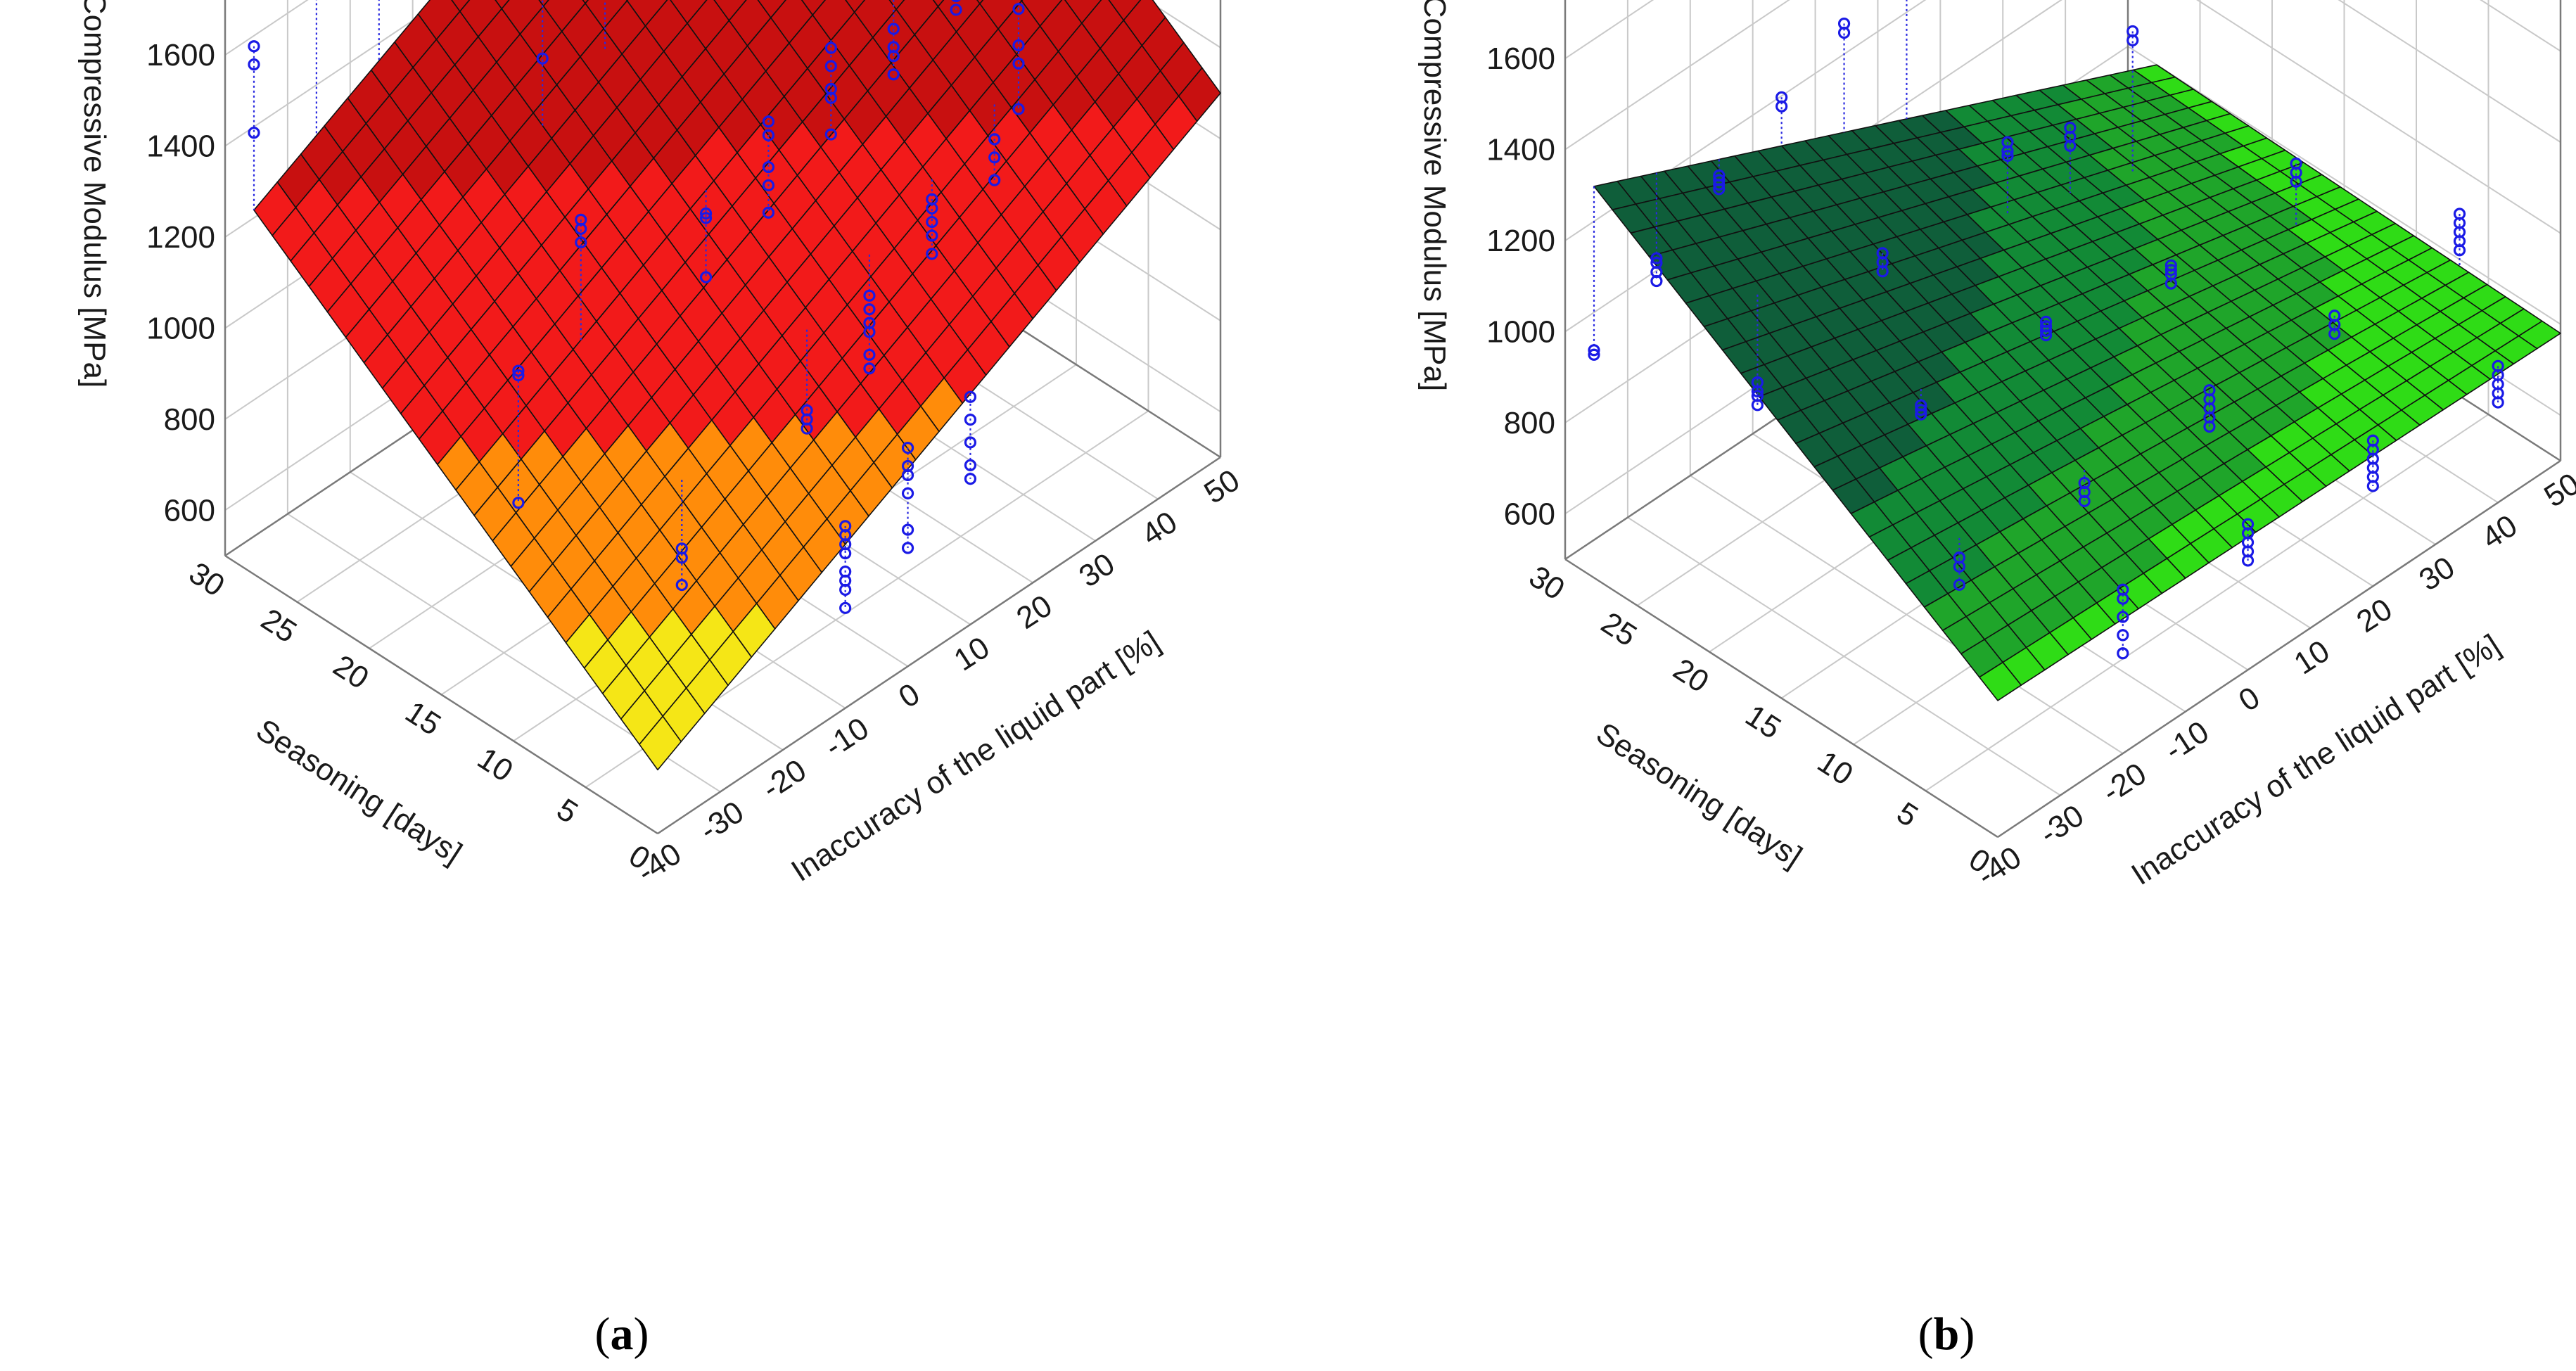  What do you see at coordinates (1097, 570) in the screenshot?
I see `x-tick-label: 30` at bounding box center [1097, 570].